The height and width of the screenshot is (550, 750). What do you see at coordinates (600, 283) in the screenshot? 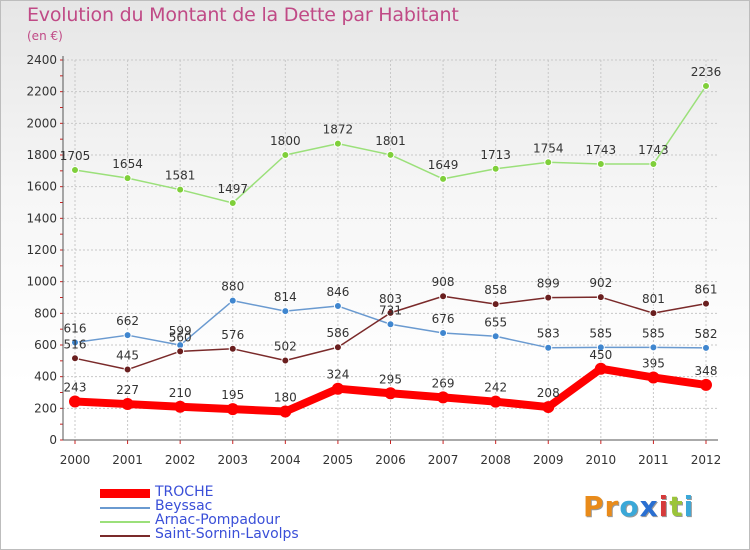
I see `data-label-saint-sornin-lavolps: 902` at bounding box center [600, 283].